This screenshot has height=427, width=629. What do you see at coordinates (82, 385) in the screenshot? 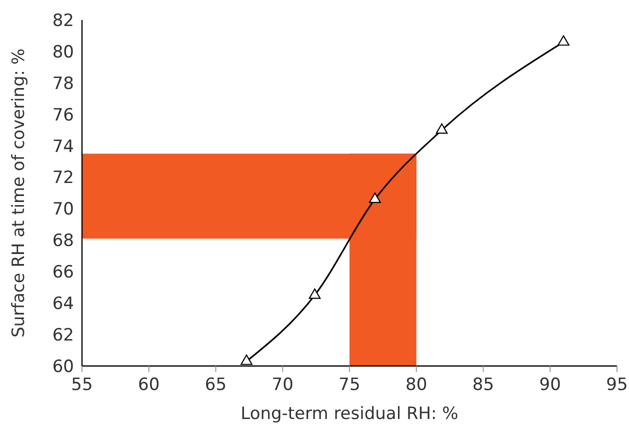
I see `x-tick-label: 55` at bounding box center [82, 385].